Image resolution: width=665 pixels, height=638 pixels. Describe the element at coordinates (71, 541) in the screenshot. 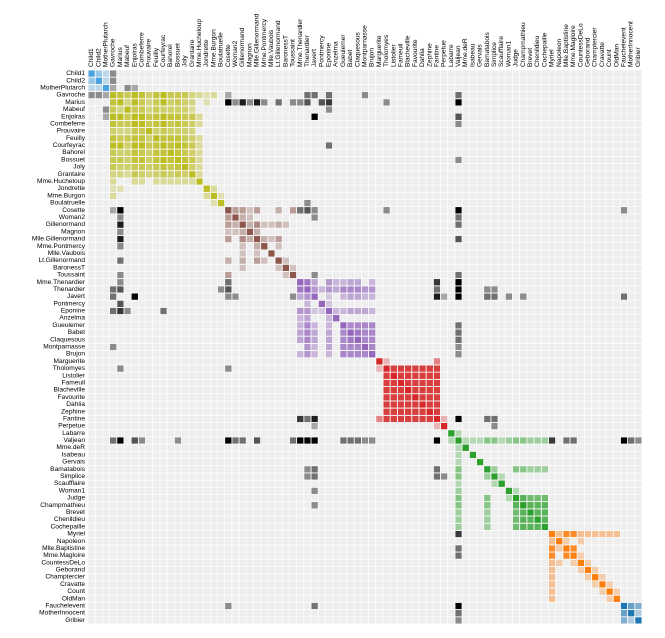

I see `row-label: Napoleon` at that location.